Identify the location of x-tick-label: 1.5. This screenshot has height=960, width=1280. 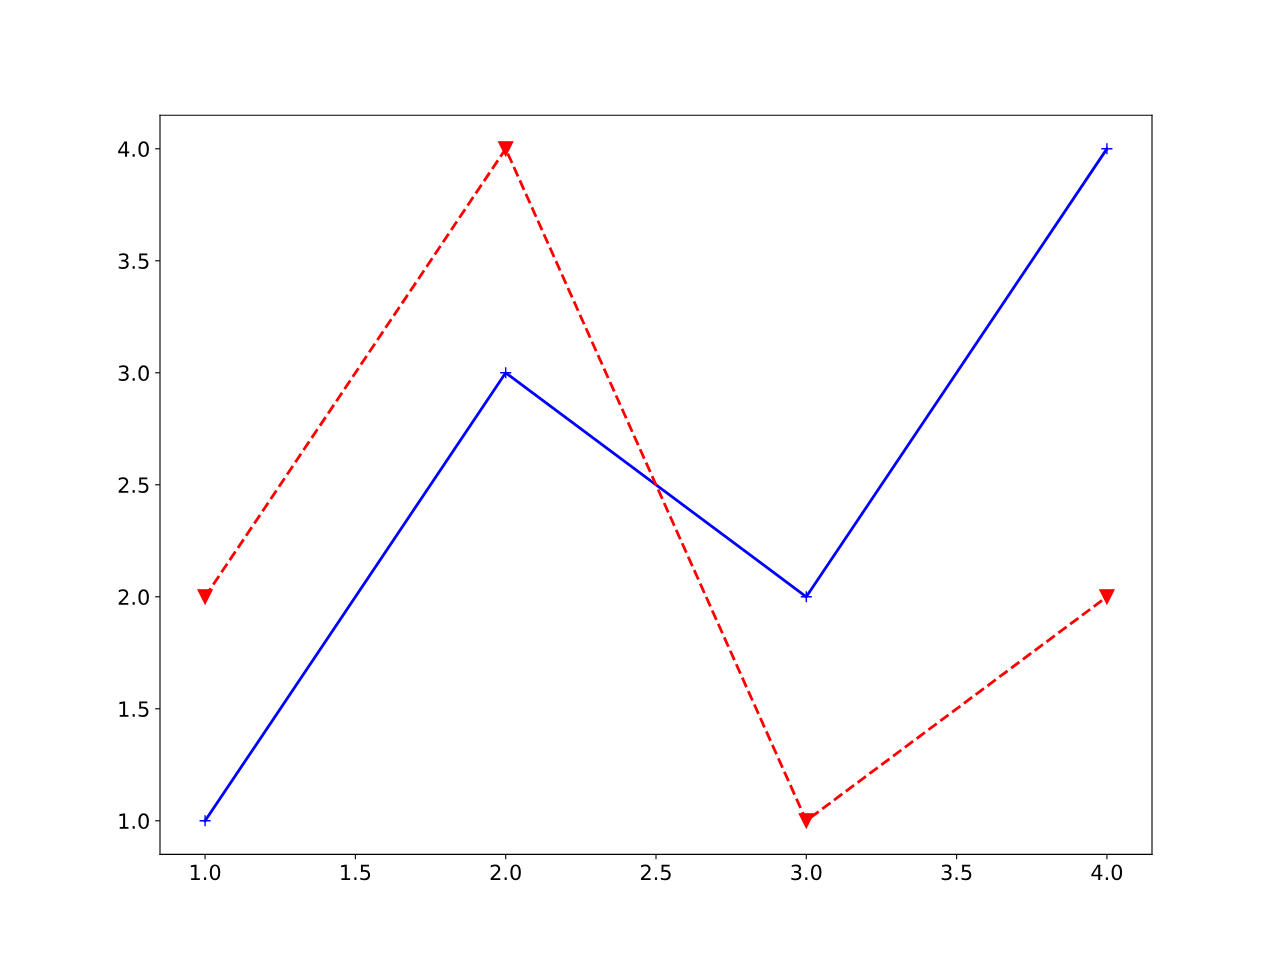
(356, 872).